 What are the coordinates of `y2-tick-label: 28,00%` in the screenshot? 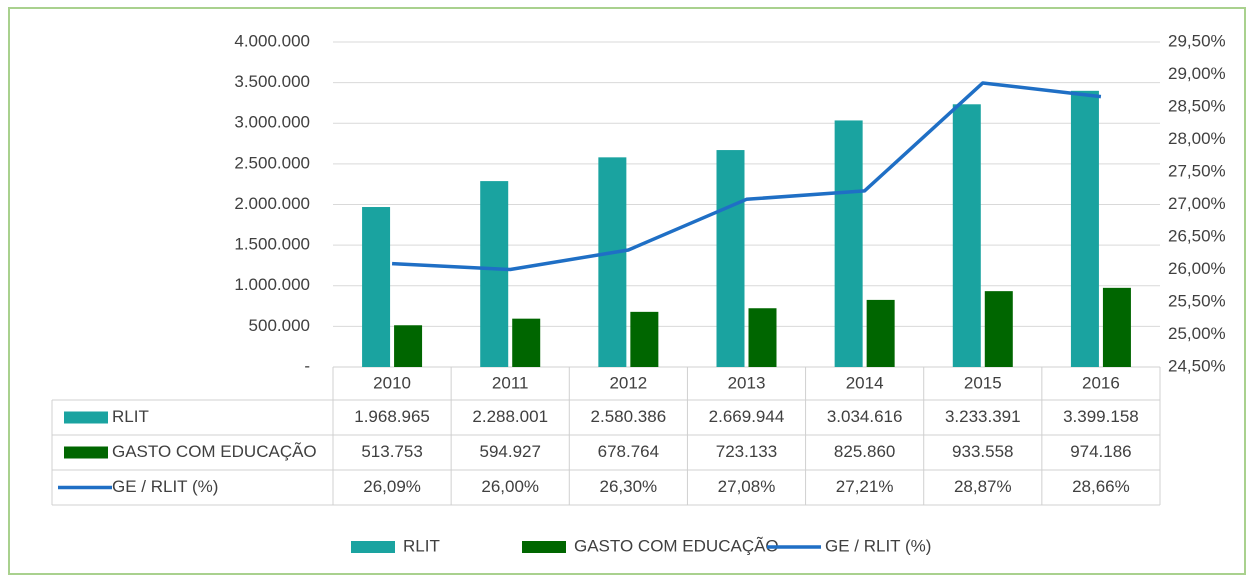 It's located at (1197, 138).